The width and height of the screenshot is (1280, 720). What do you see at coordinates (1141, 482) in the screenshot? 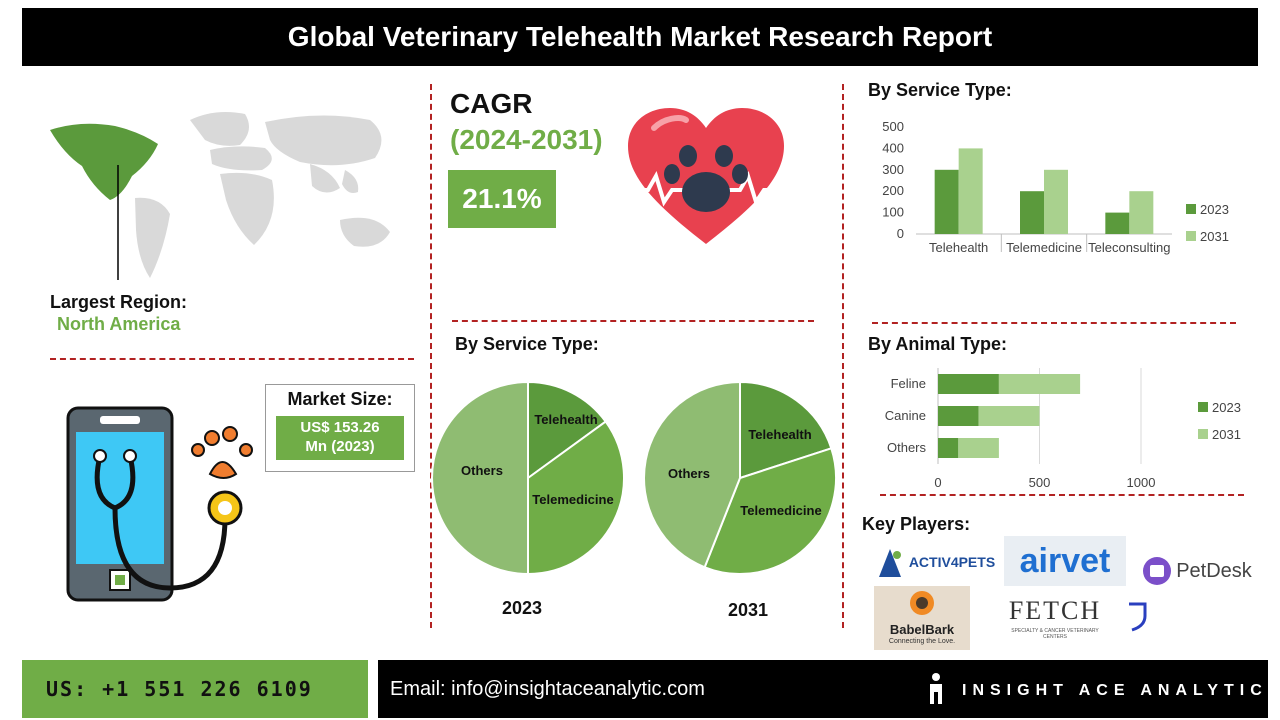
I see `x-tick-label: 1000` at bounding box center [1141, 482].